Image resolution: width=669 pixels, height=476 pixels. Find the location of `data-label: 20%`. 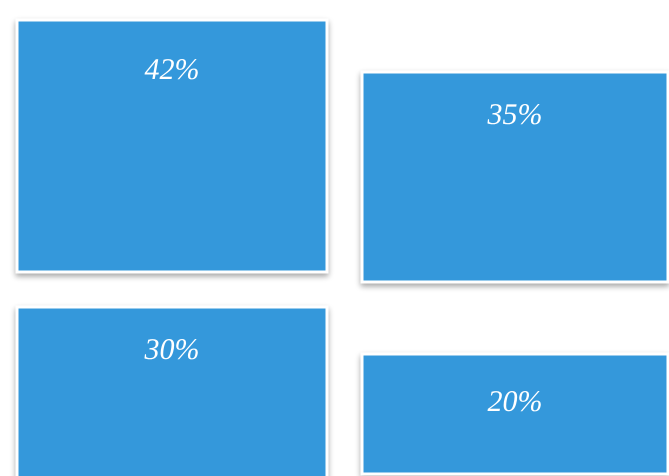

data-label: 20% is located at coordinates (515, 401).